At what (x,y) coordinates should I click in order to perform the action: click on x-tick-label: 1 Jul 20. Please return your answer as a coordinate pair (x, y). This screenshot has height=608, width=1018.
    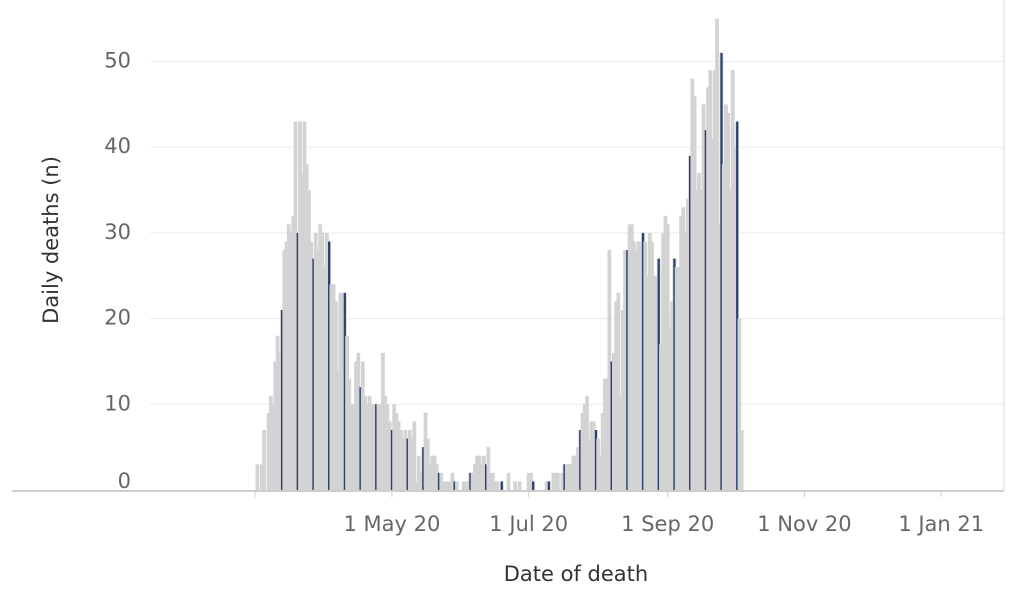
    Looking at the image, I should click on (528, 524).